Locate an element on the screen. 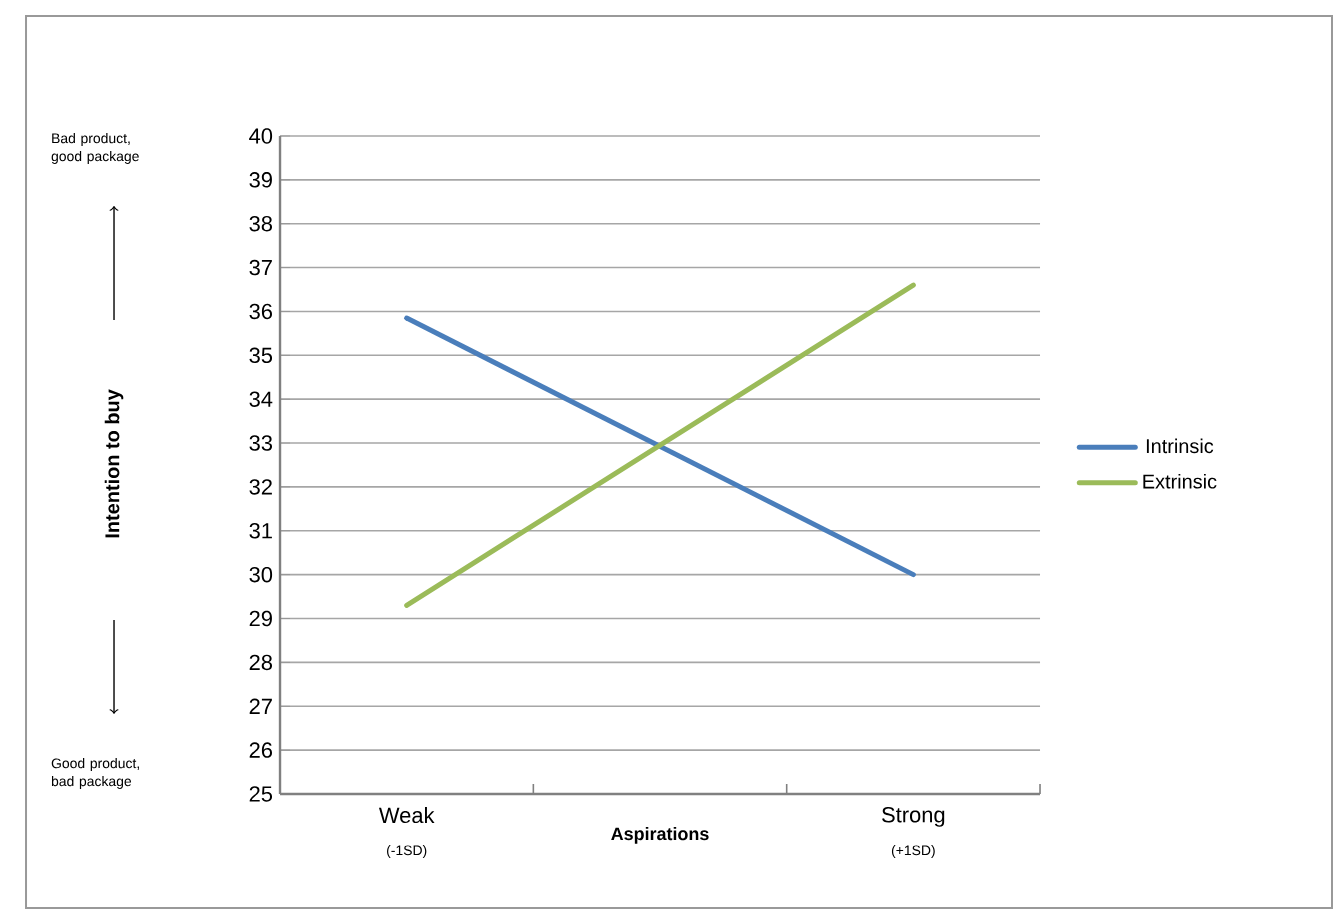 The width and height of the screenshot is (1334, 910). y-tick-label: 39 is located at coordinates (260, 180).